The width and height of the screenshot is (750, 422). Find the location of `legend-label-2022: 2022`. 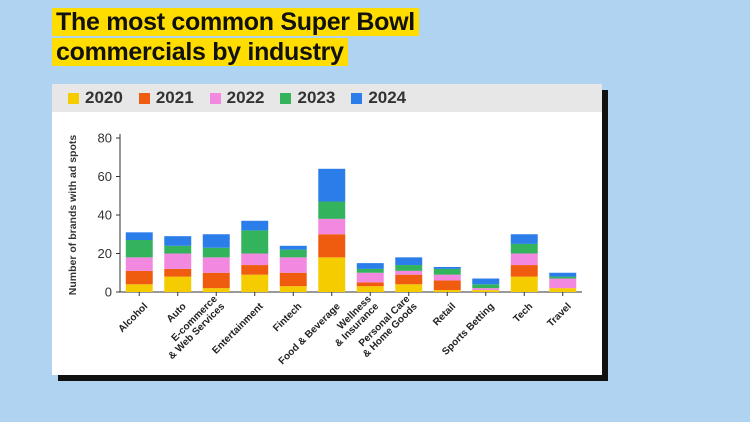

legend-label-2022: 2022 is located at coordinates (245, 97).